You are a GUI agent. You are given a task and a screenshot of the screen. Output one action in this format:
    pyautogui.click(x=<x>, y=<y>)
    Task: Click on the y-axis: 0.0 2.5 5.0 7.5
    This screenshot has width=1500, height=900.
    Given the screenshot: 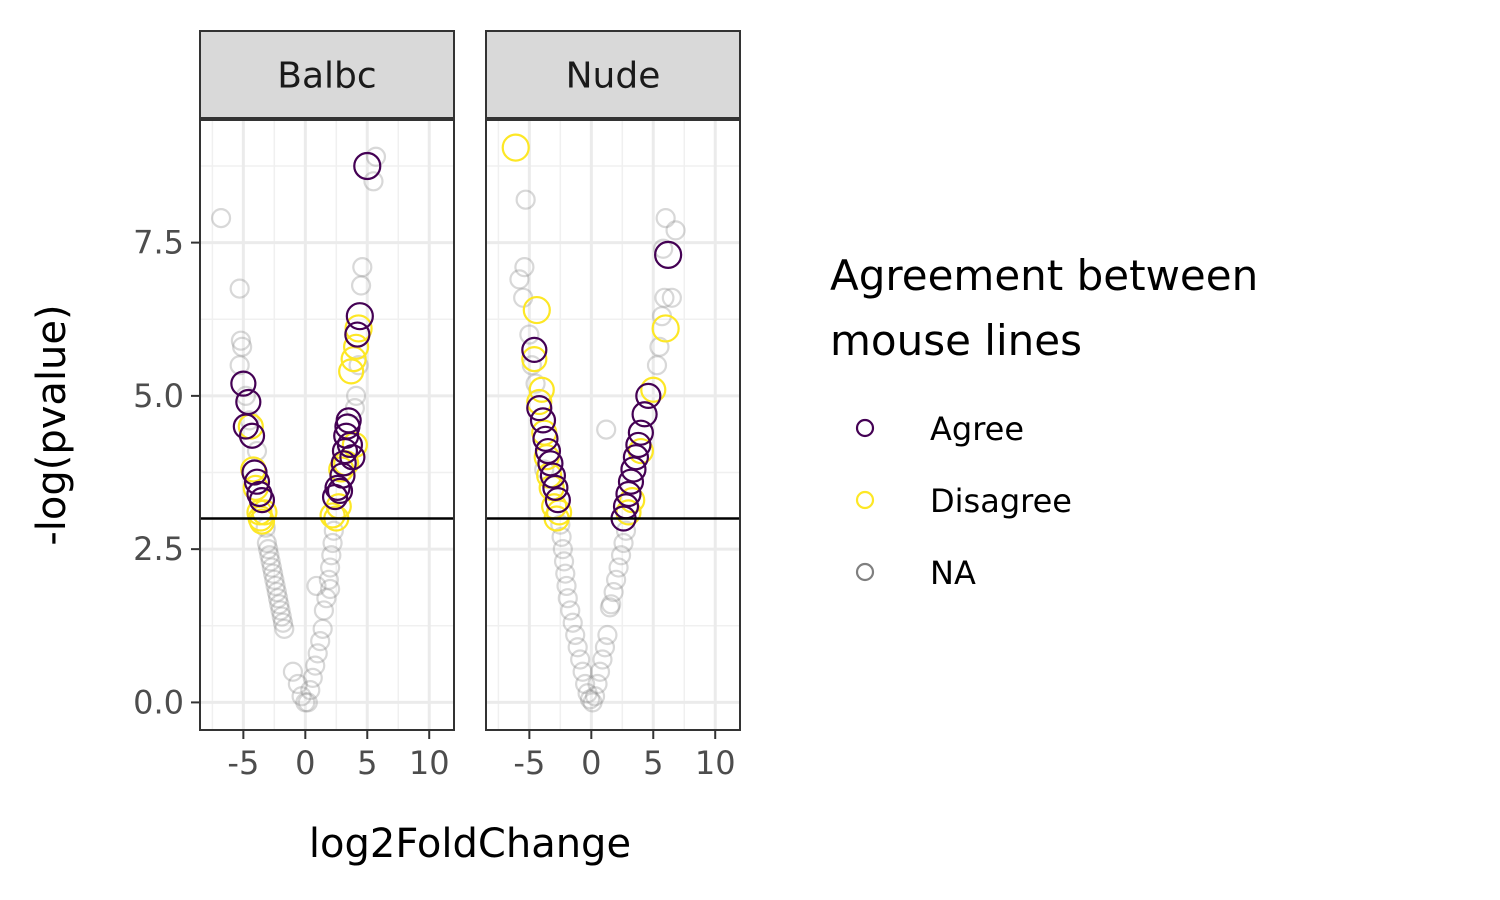 What is the action you would take?
    pyautogui.click(x=166, y=472)
    